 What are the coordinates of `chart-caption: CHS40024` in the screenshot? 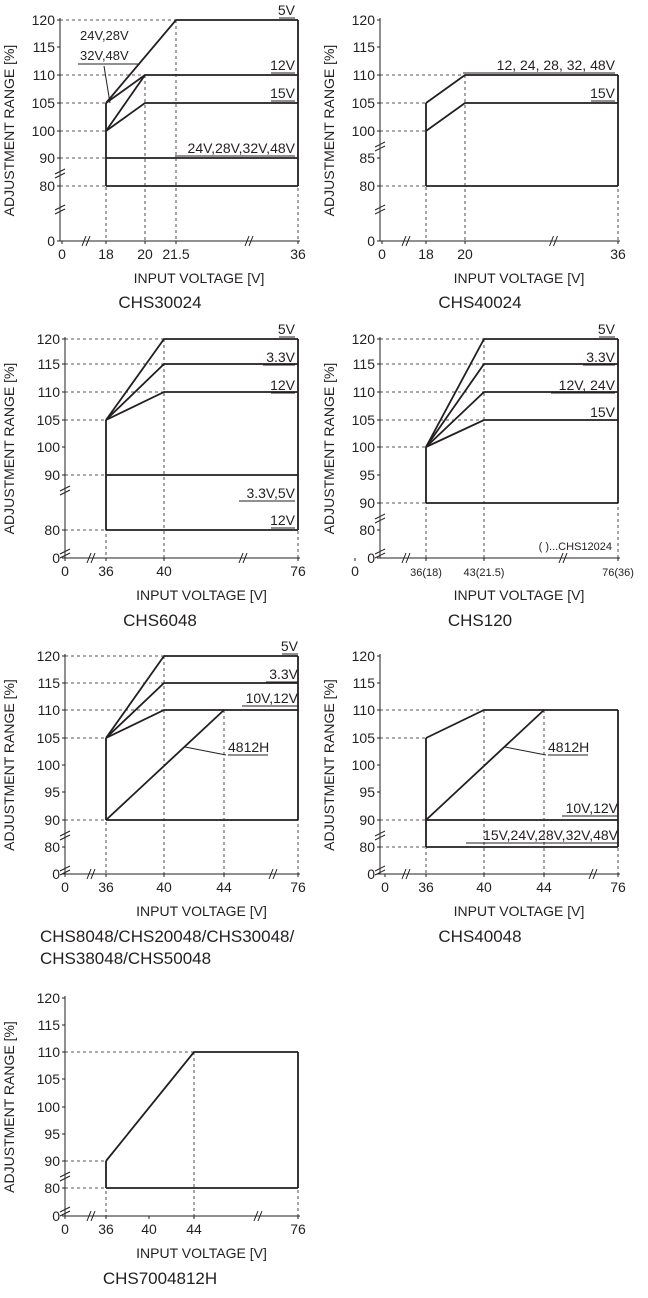 It's located at (480, 302).